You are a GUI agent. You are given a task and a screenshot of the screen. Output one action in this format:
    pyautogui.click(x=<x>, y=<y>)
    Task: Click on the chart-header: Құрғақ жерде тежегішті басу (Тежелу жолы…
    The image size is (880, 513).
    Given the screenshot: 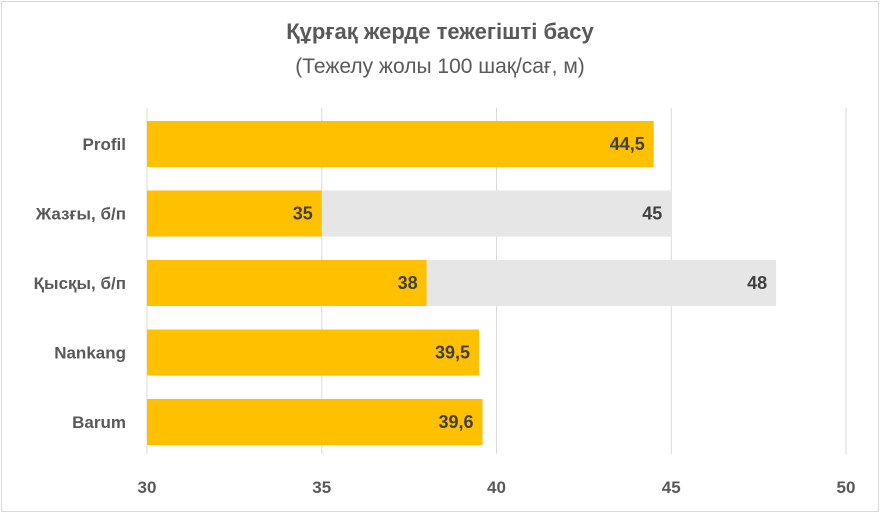 What is the action you would take?
    pyautogui.click(x=440, y=50)
    